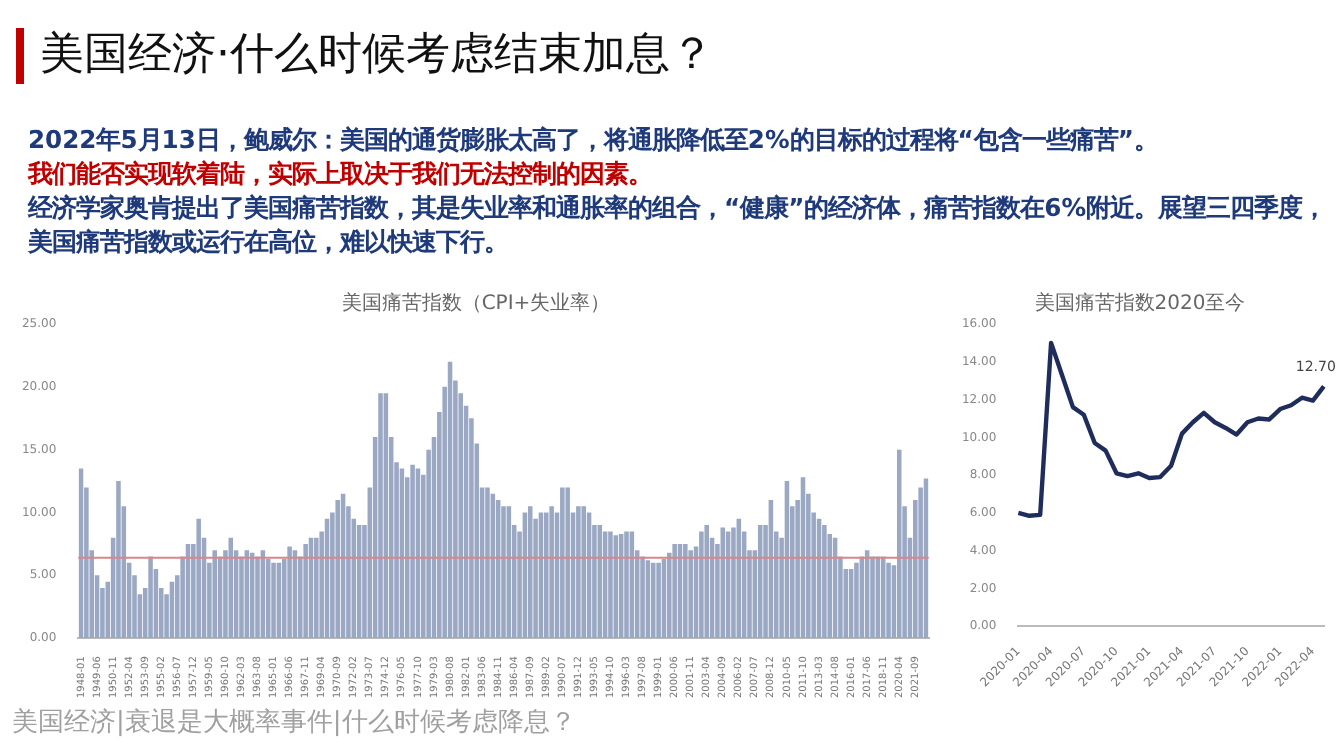 The image size is (1340, 754). What do you see at coordinates (341, 175) in the screenshot?
I see `text: 我们能否实现软着陆，实际上取决于我们无法控制的因素。` at bounding box center [341, 175].